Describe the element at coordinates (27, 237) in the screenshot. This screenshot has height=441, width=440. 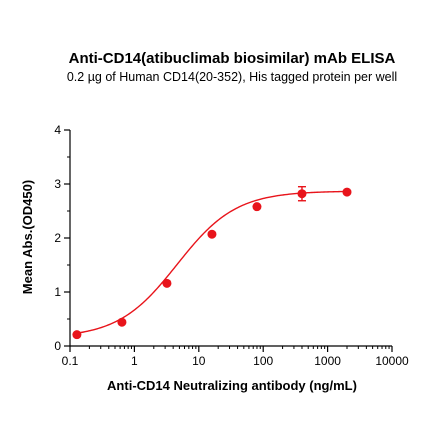
I see `y-axis-label: Mean Abs.(OD450)` at that location.